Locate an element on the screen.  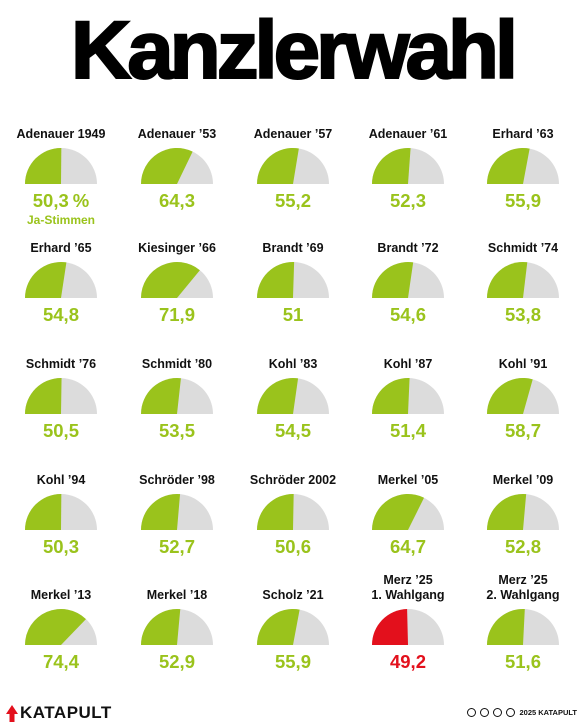
gauge-label: Merkel ’13 is located at coordinates (61, 595).